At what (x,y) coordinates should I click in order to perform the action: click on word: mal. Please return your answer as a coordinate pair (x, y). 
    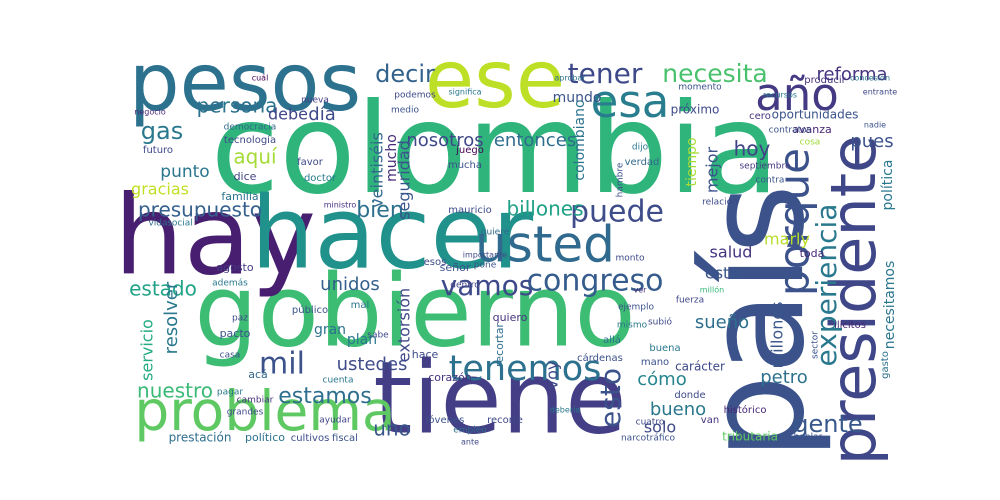
    Looking at the image, I should click on (360, 305).